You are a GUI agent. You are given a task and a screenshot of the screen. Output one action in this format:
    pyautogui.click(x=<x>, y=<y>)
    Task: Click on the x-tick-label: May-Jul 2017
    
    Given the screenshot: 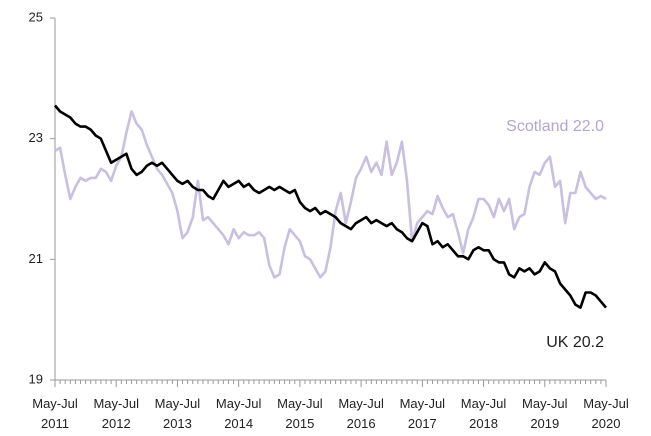 What is the action you would take?
    pyautogui.click(x=423, y=413)
    